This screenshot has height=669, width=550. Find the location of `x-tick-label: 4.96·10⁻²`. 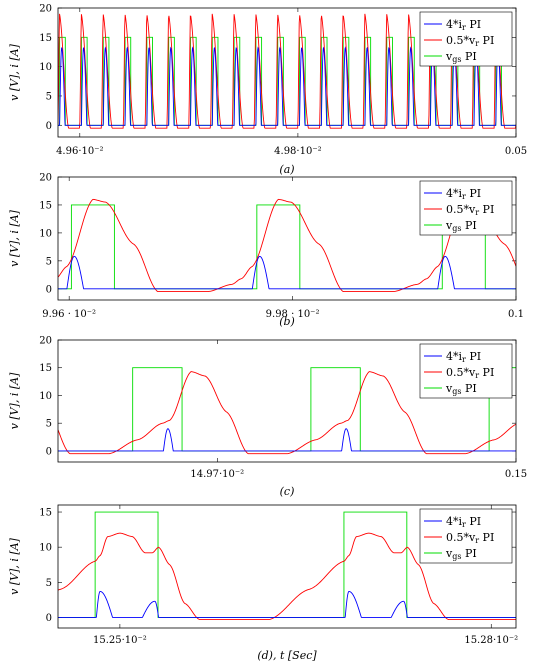

x-tick-label: 4.96·10⁻² is located at coordinates (79, 151).